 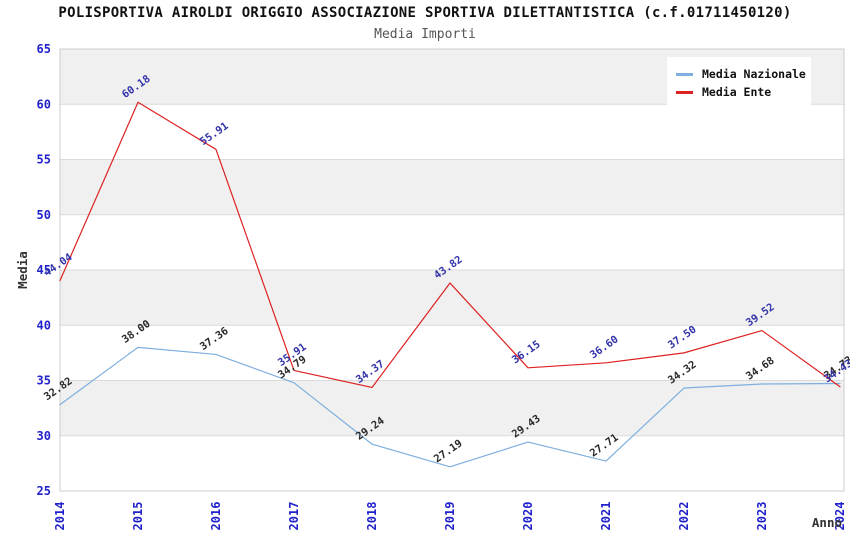 What do you see at coordinates (214, 339) in the screenshot?
I see `data-point-label: 37.36` at bounding box center [214, 339].